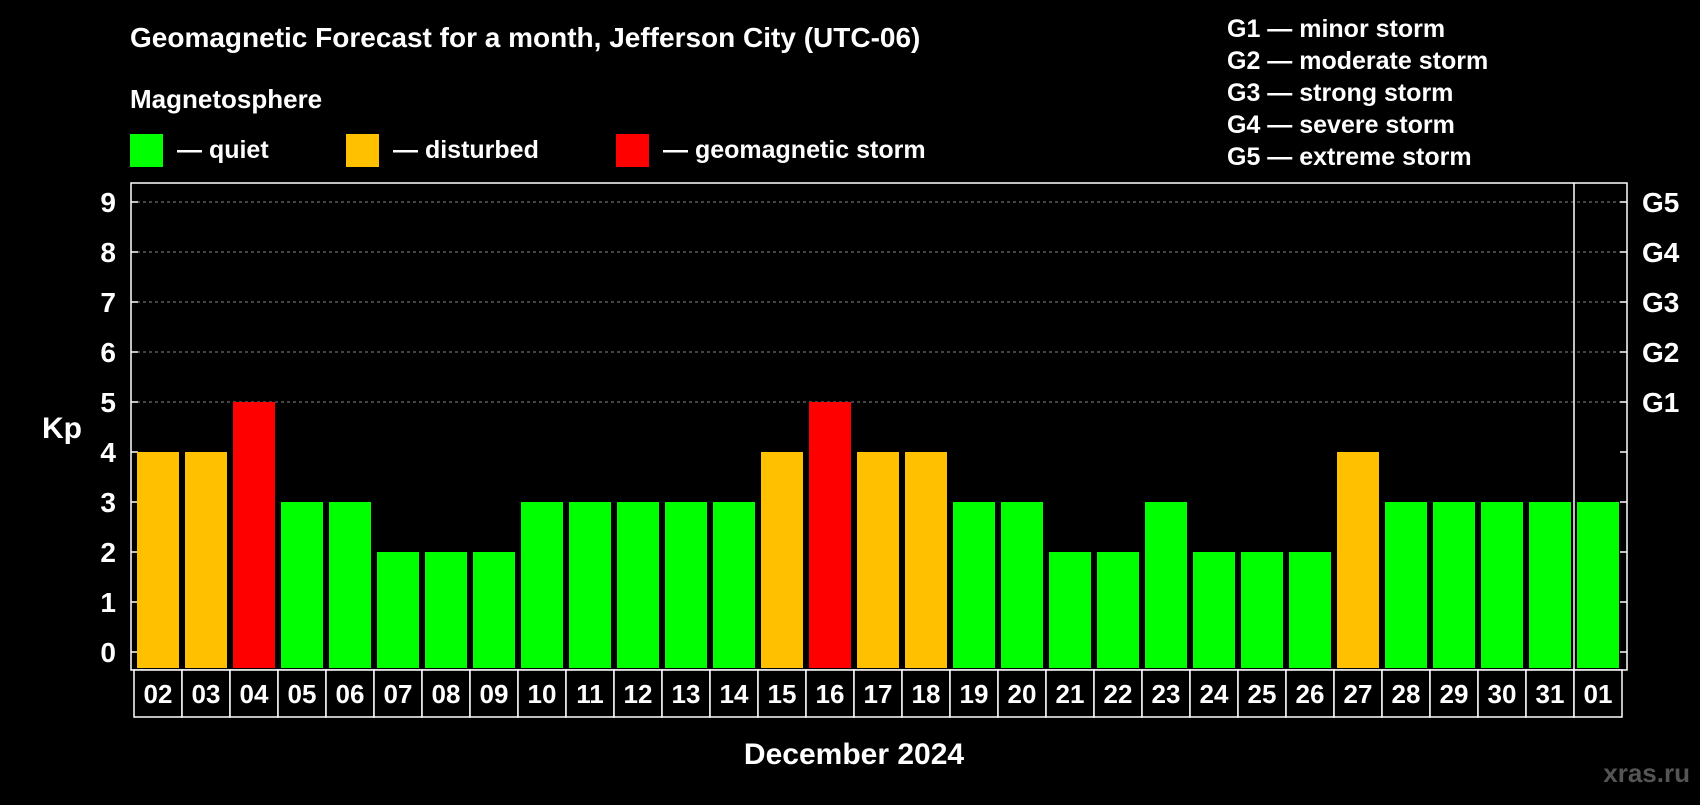 The height and width of the screenshot is (805, 1700). Describe the element at coordinates (362, 150) in the screenshot. I see `legend-swatch-disturbed` at that location.